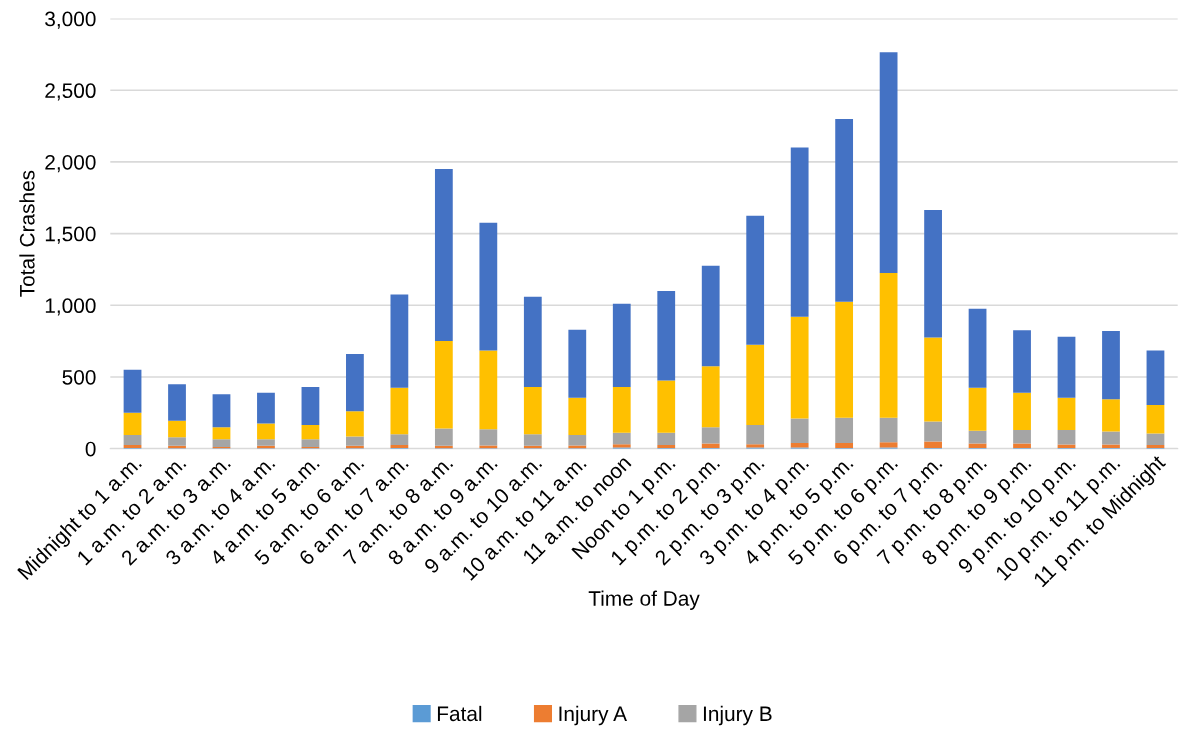 This screenshot has width=1186, height=744. What do you see at coordinates (70, 163) in the screenshot?
I see `y-tick-label: 2,000` at bounding box center [70, 163].